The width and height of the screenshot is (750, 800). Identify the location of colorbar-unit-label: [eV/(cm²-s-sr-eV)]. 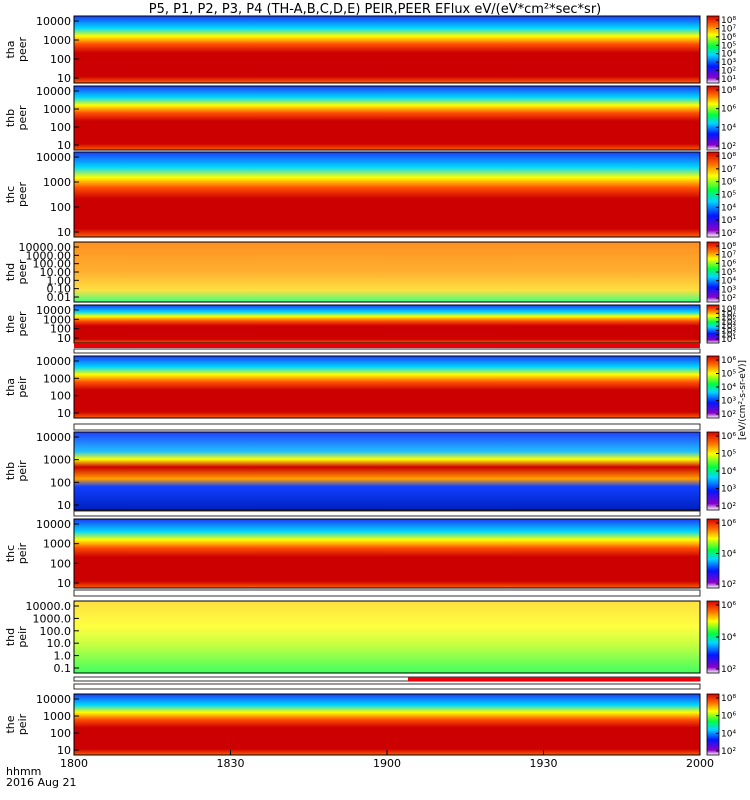
(743, 400).